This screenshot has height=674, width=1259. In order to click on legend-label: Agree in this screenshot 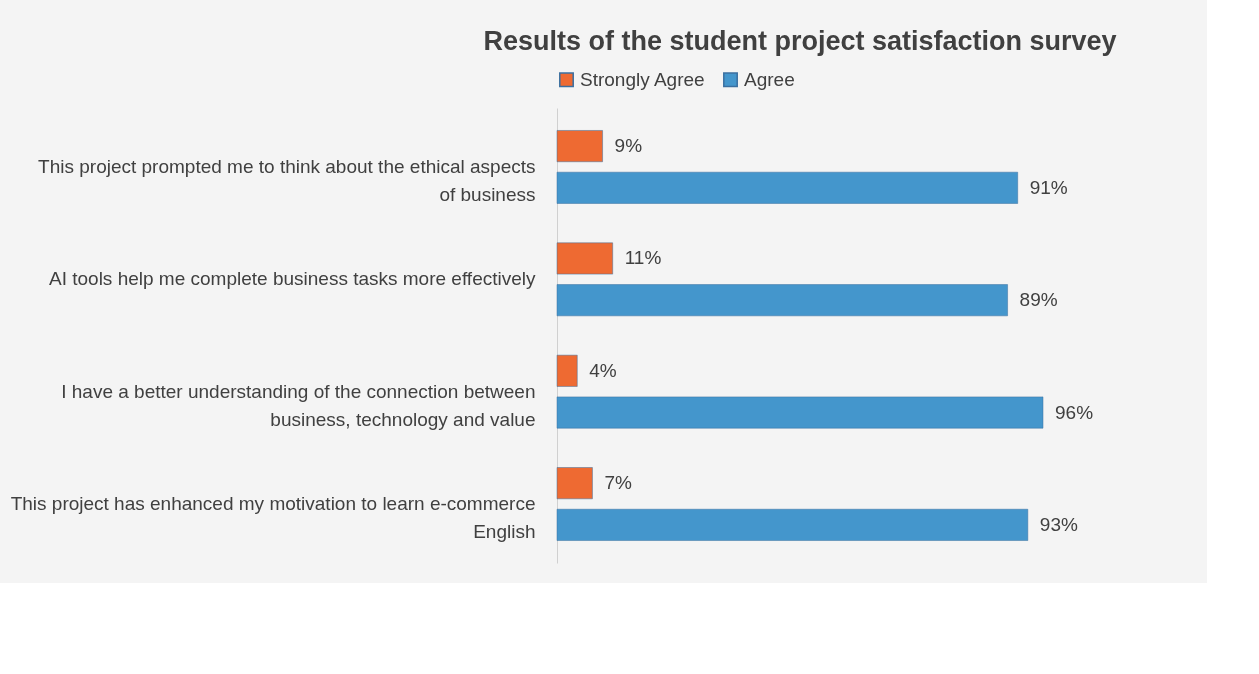, I will do `click(769, 79)`.